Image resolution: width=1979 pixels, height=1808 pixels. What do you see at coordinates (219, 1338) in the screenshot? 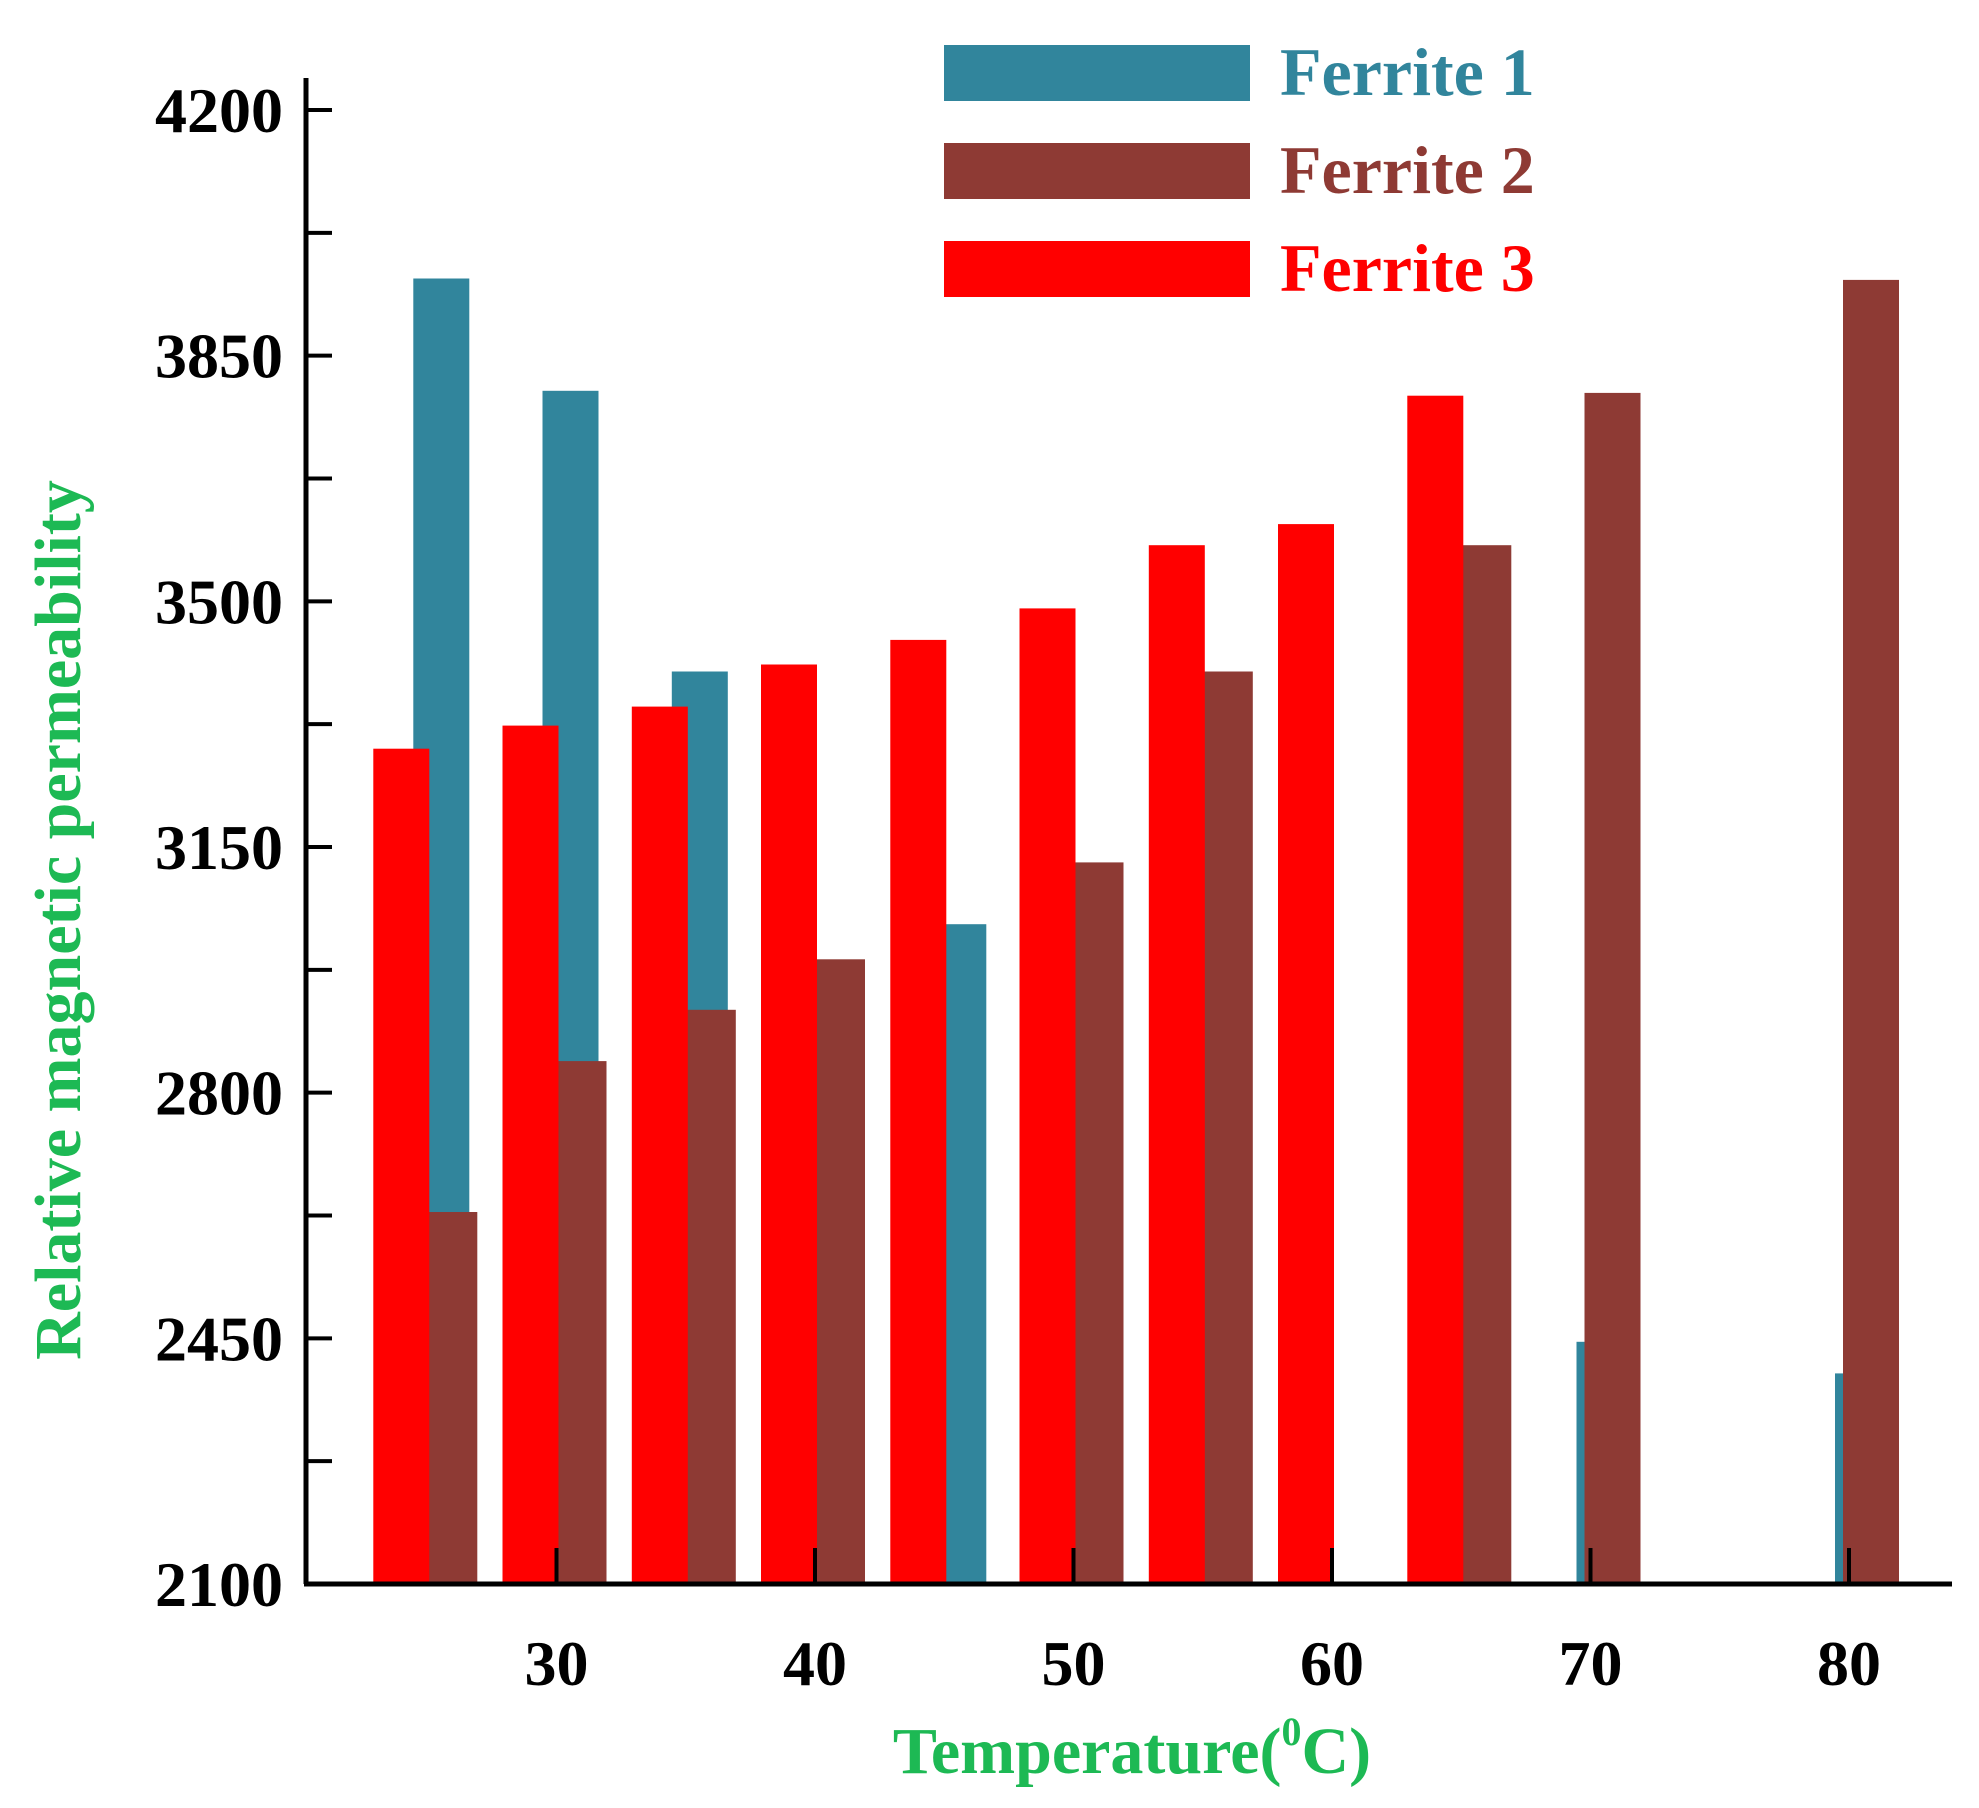
I see `y-tick-label-2450: 2450` at bounding box center [219, 1338].